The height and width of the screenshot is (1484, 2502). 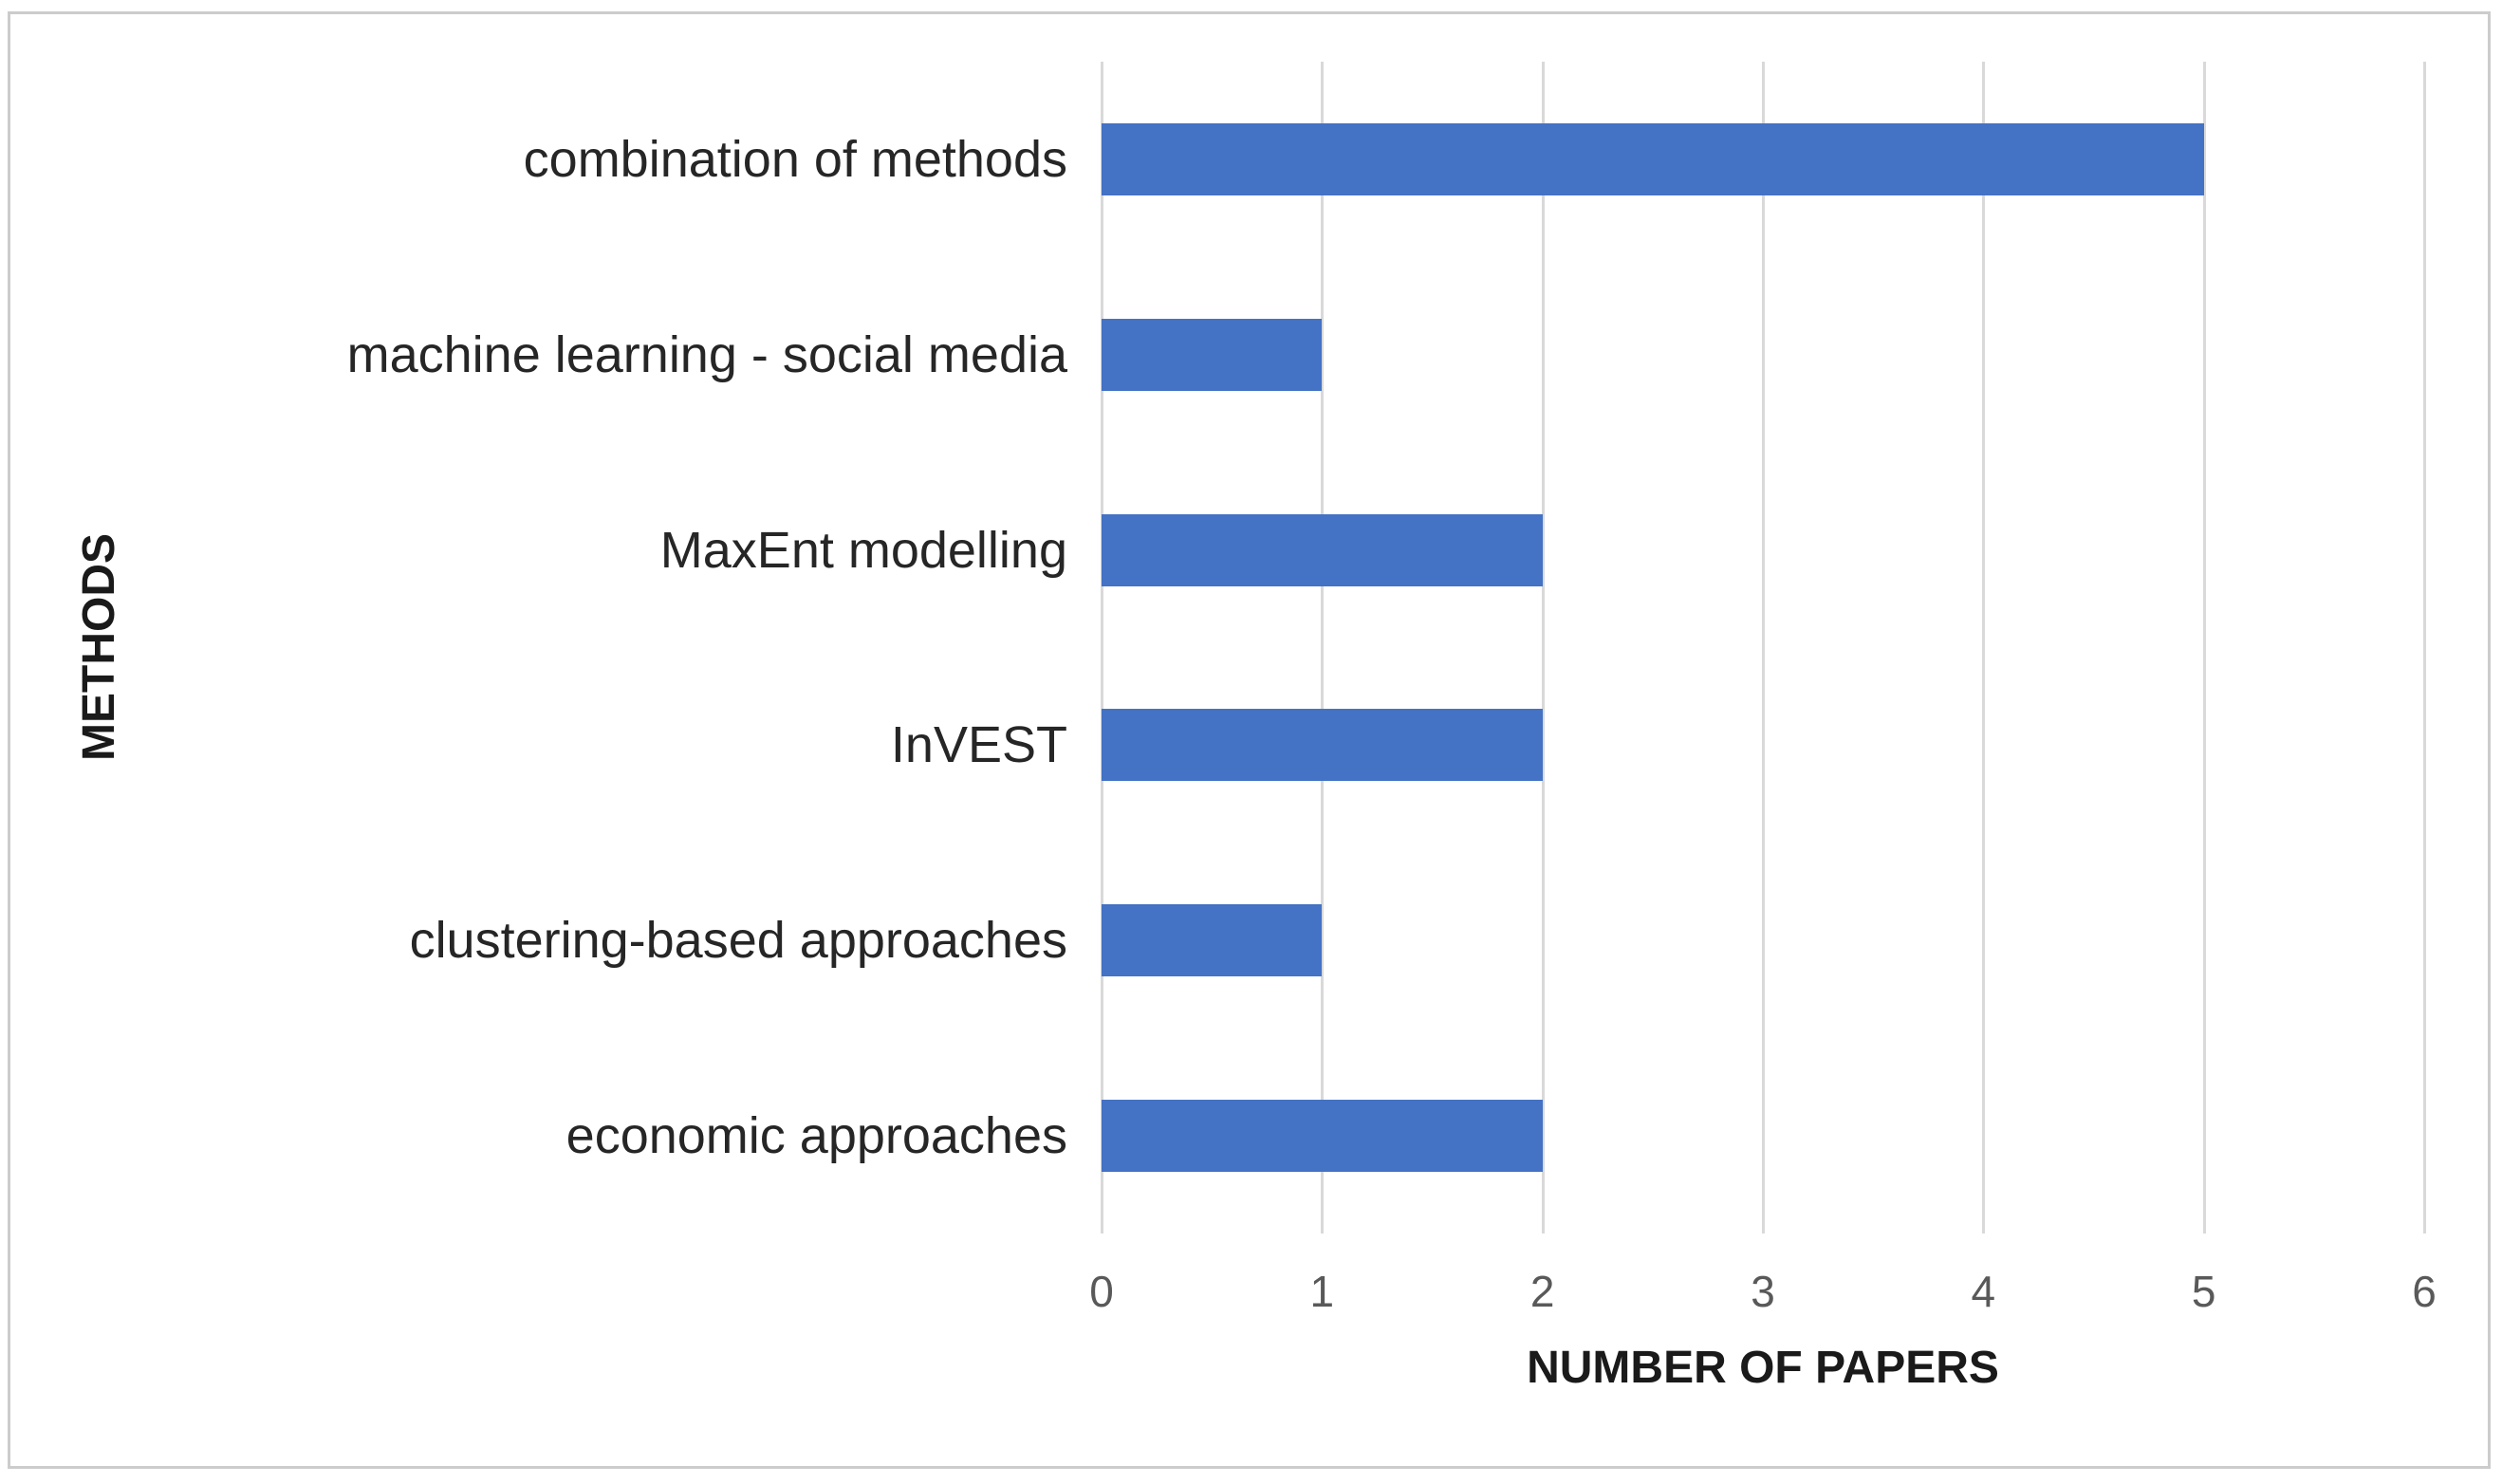 What do you see at coordinates (979, 745) in the screenshot?
I see `category-label: InVEST` at bounding box center [979, 745].